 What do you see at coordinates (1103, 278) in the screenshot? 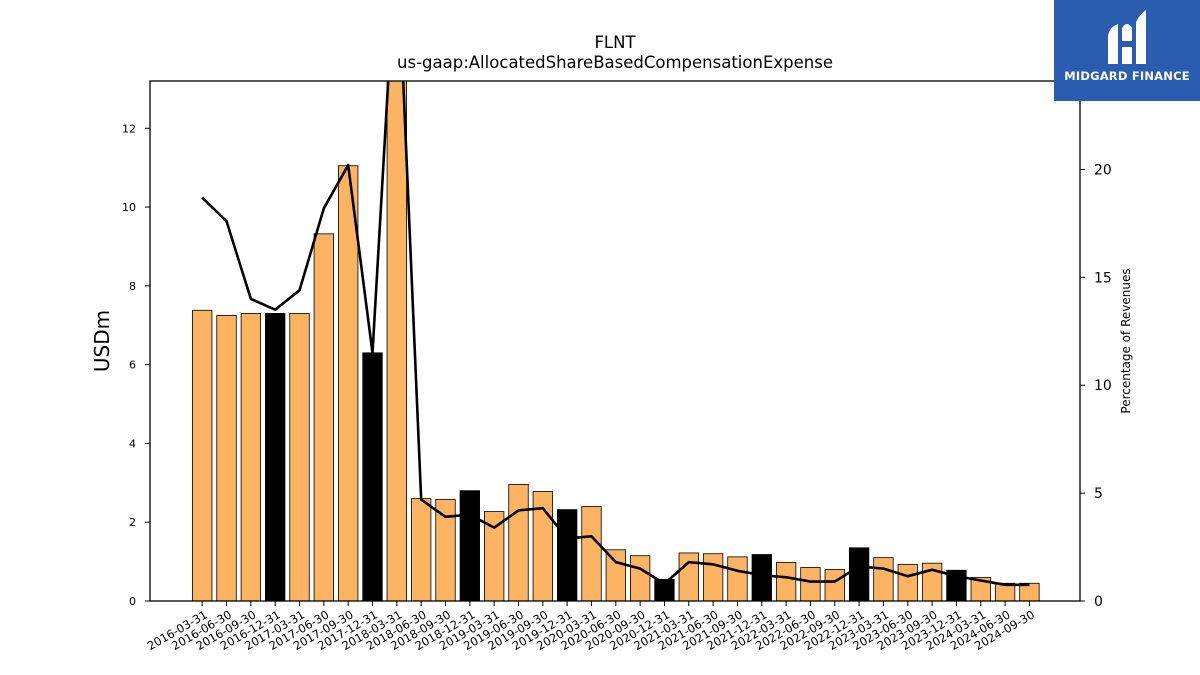
I see `y2-tick-label: 15` at bounding box center [1103, 278].